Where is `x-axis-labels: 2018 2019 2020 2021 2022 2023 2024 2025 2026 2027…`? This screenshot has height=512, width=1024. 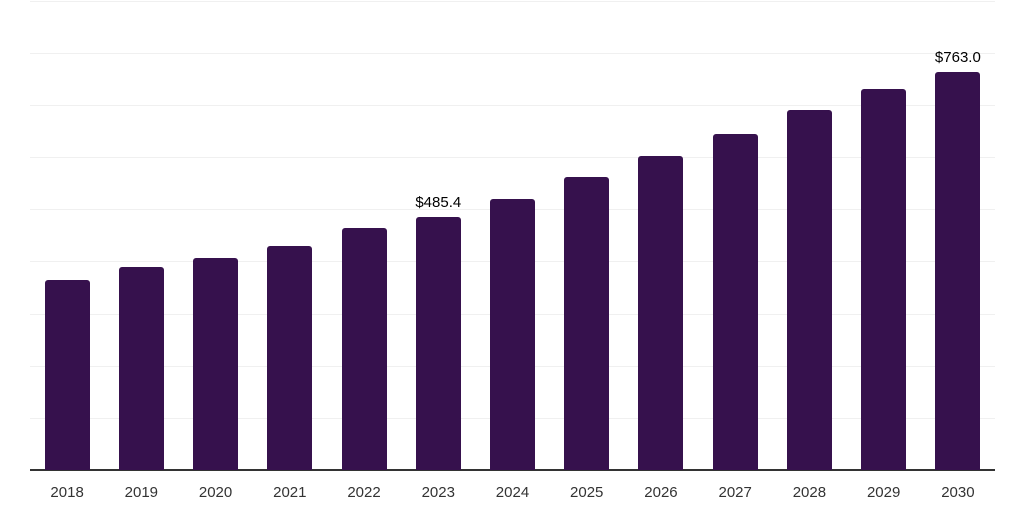 x-axis-labels: 2018 2019 2020 2021 2022 2023 2024 2025 2026 2027… is located at coordinates (512, 493).